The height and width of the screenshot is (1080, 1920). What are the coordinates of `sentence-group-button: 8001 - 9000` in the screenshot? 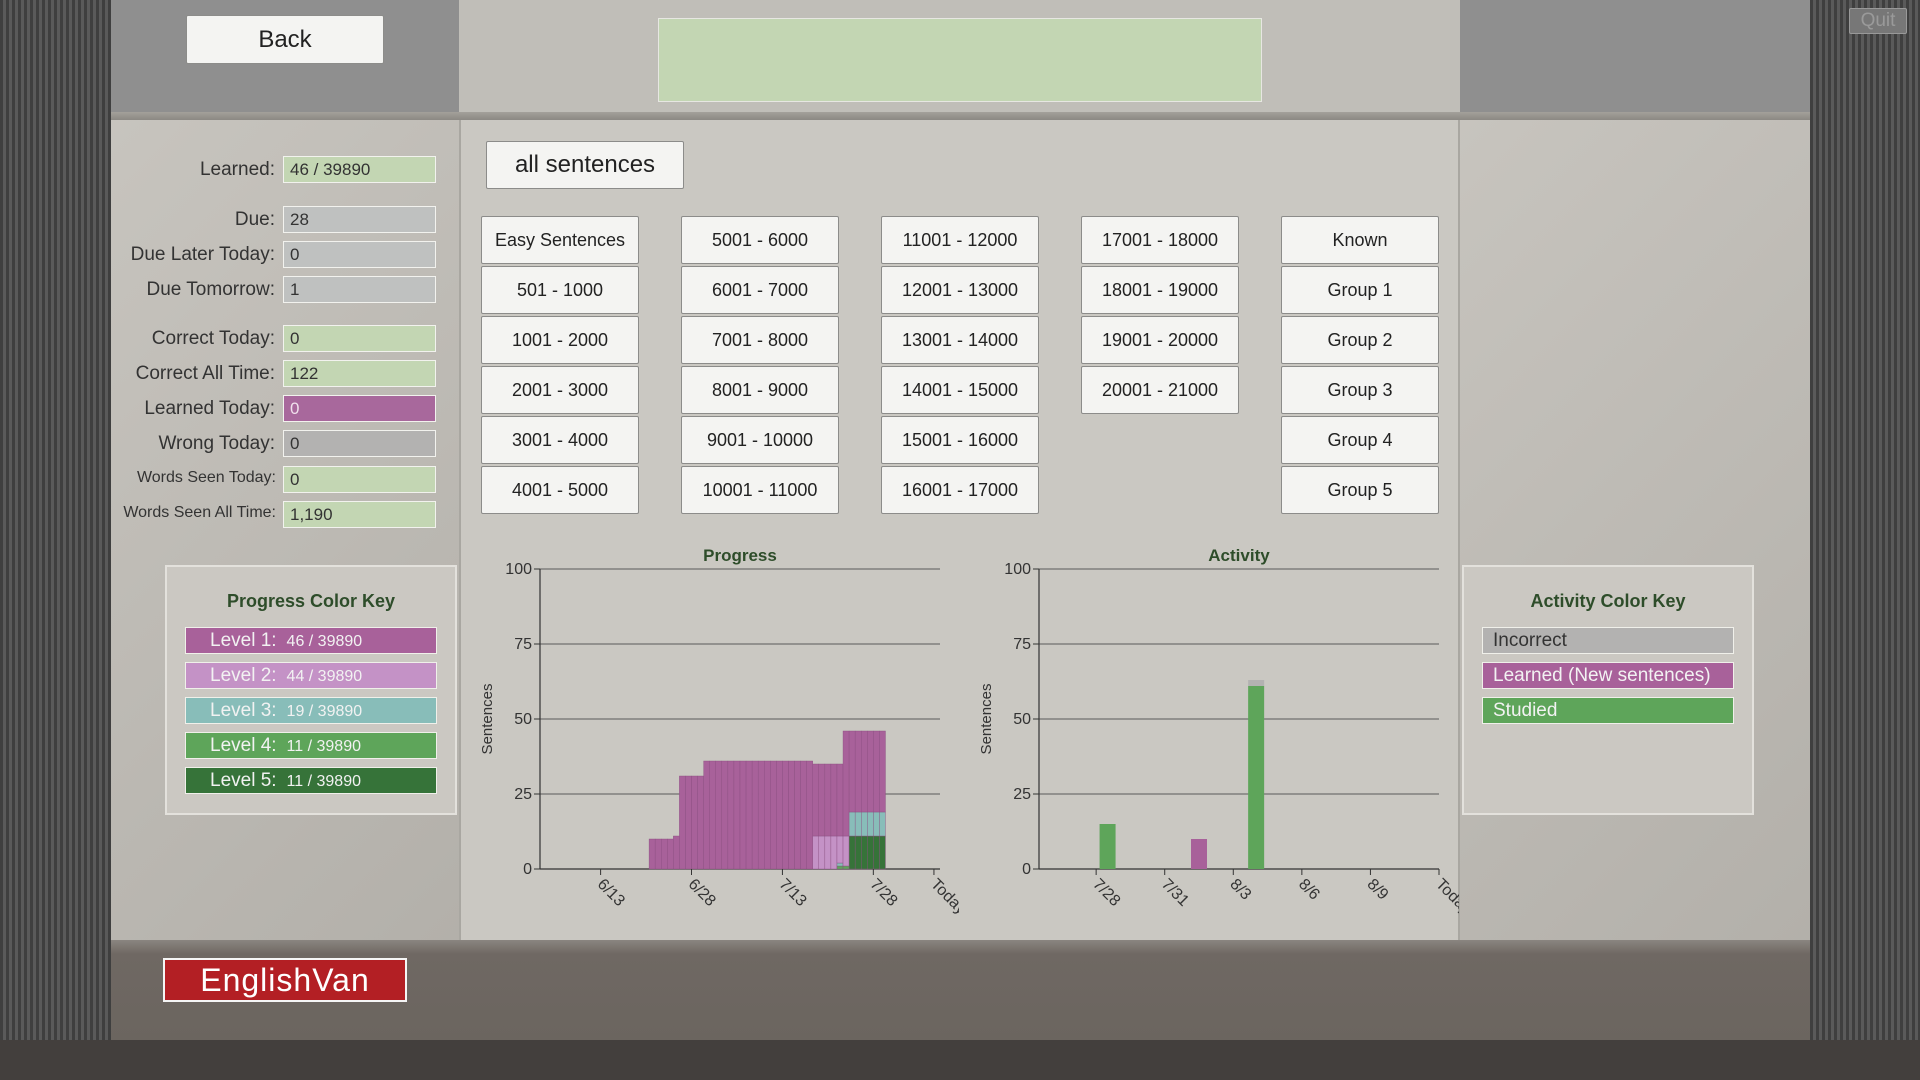 It's located at (760, 390).